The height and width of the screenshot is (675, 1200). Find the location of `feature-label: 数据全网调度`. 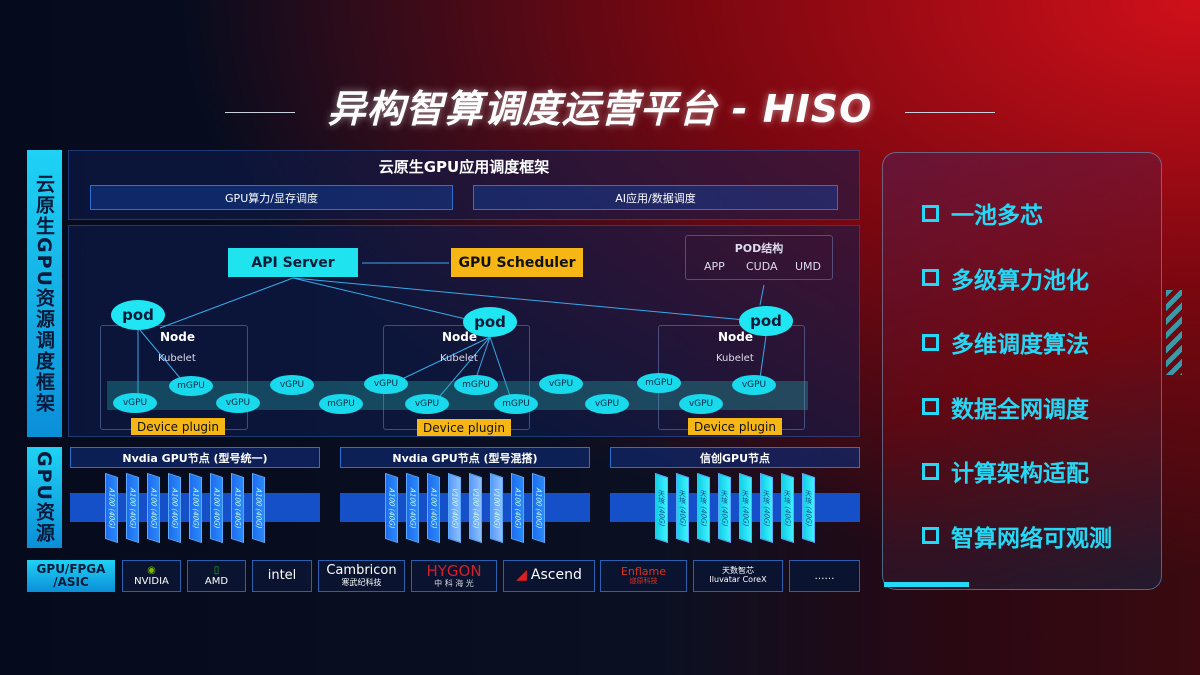

feature-label: 数据全网调度 is located at coordinates (1020, 409).